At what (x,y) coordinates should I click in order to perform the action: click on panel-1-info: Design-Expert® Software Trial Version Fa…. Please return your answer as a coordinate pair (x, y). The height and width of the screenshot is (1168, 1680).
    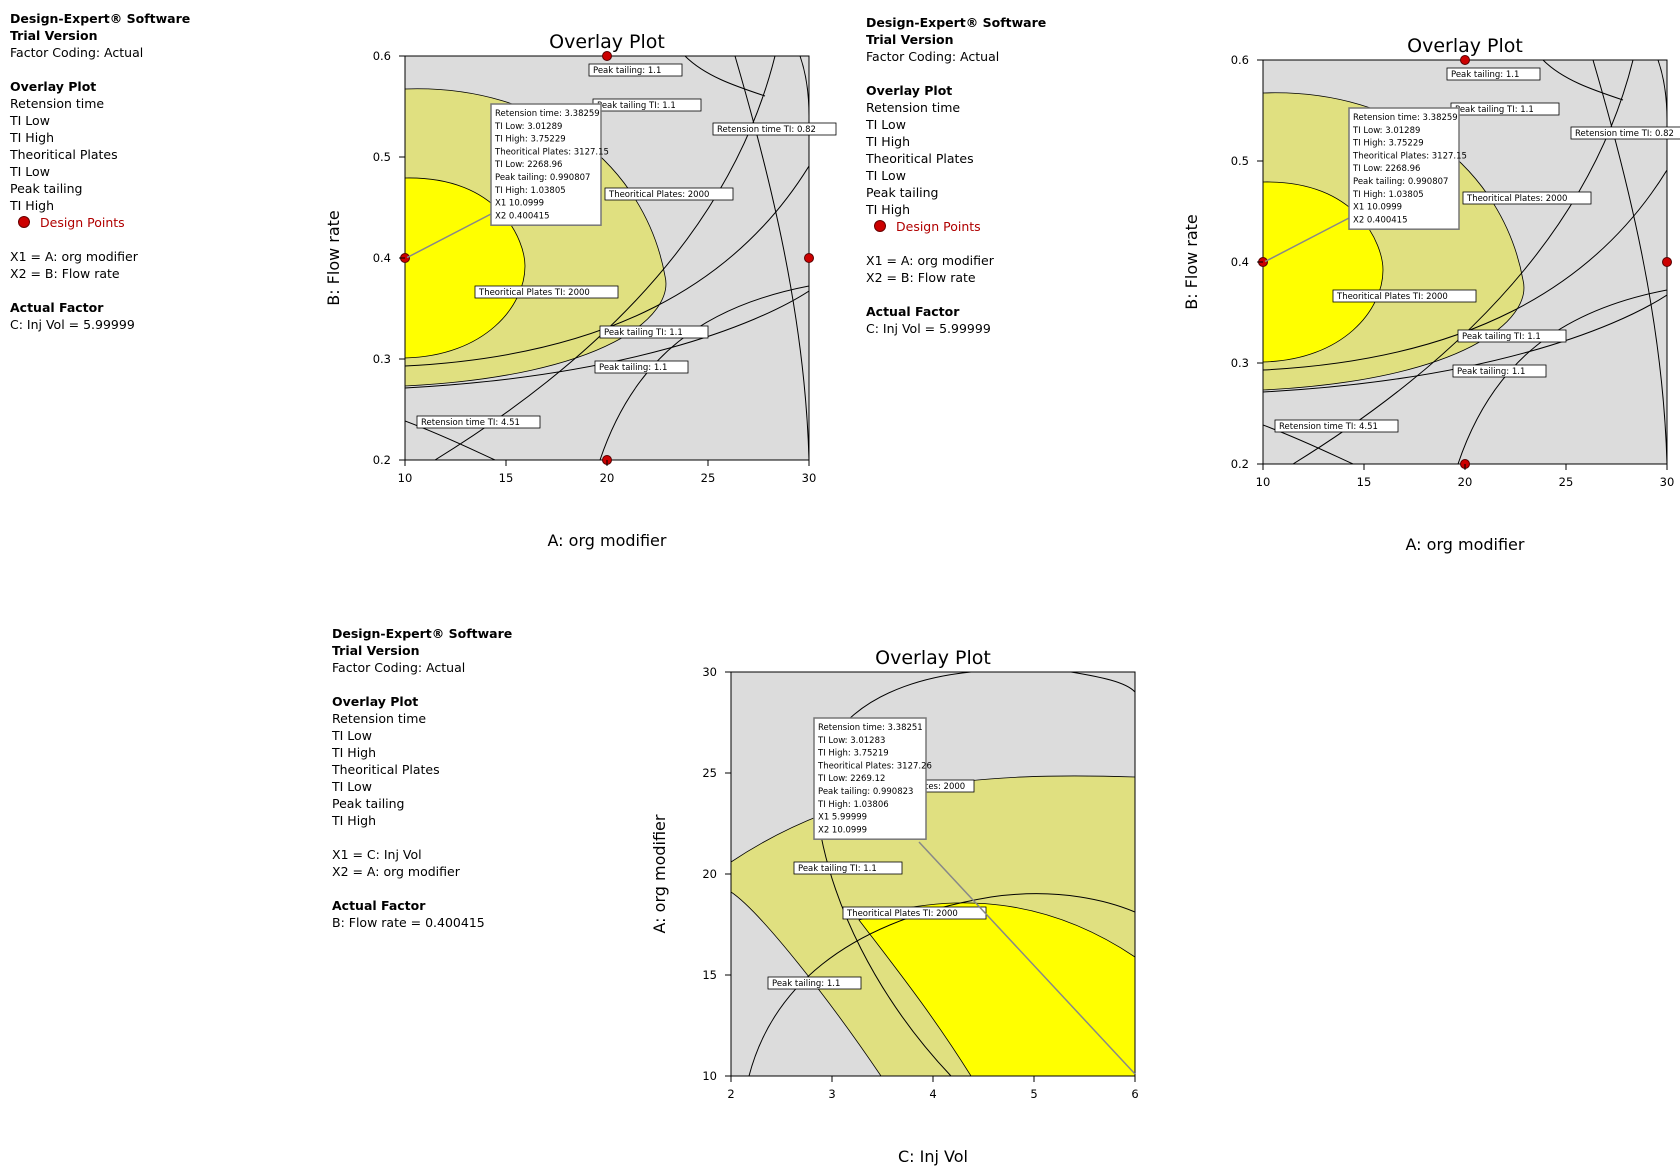
    Looking at the image, I should click on (100, 171).